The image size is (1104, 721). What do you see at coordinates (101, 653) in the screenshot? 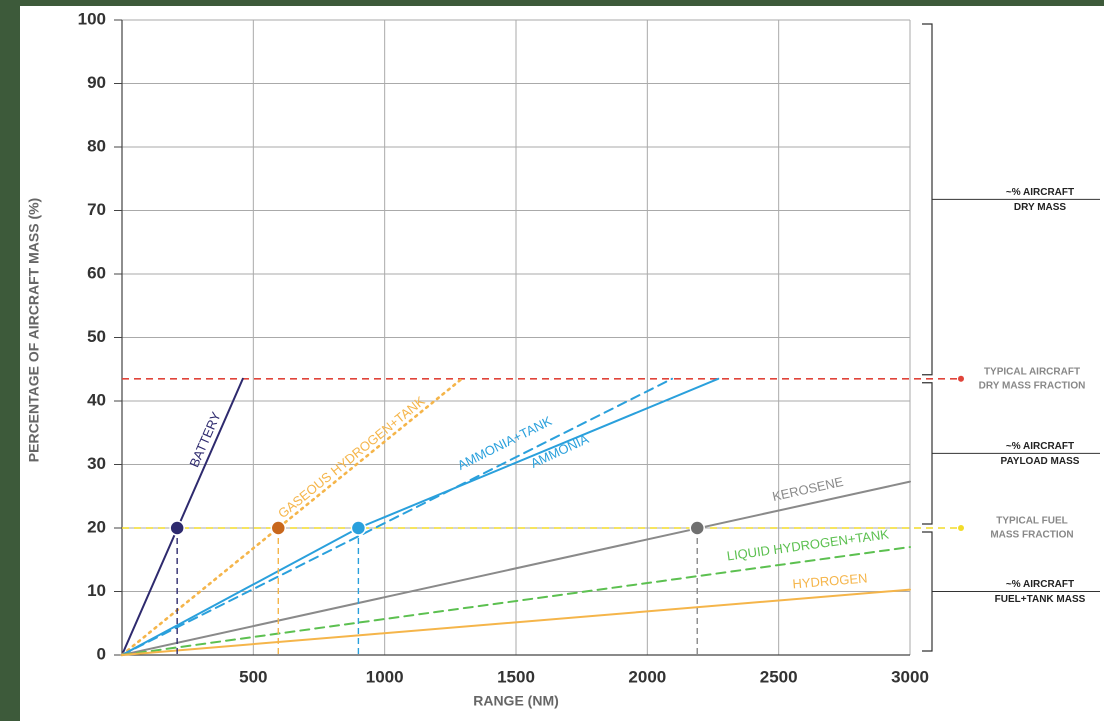
I see `y-tick-label: 0` at bounding box center [101, 653].